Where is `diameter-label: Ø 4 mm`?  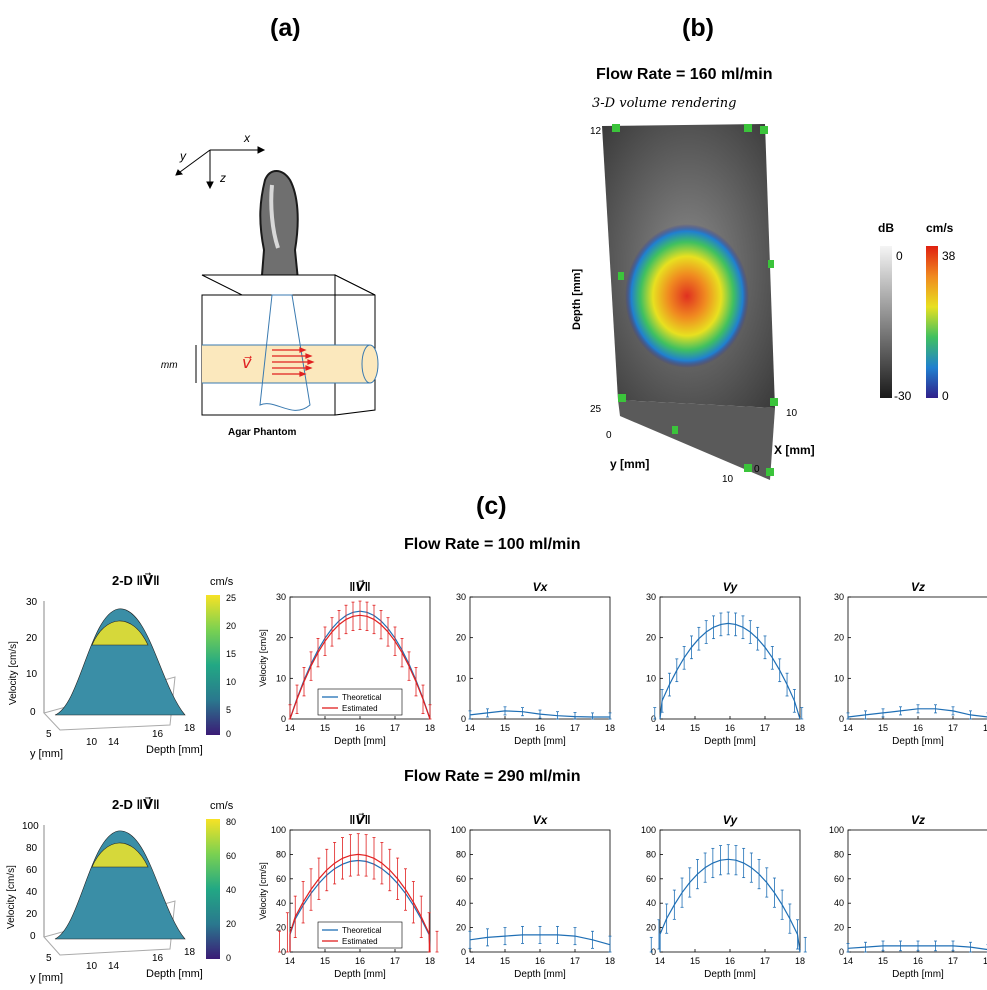 diameter-label: Ø 4 mm is located at coordinates (169, 365).